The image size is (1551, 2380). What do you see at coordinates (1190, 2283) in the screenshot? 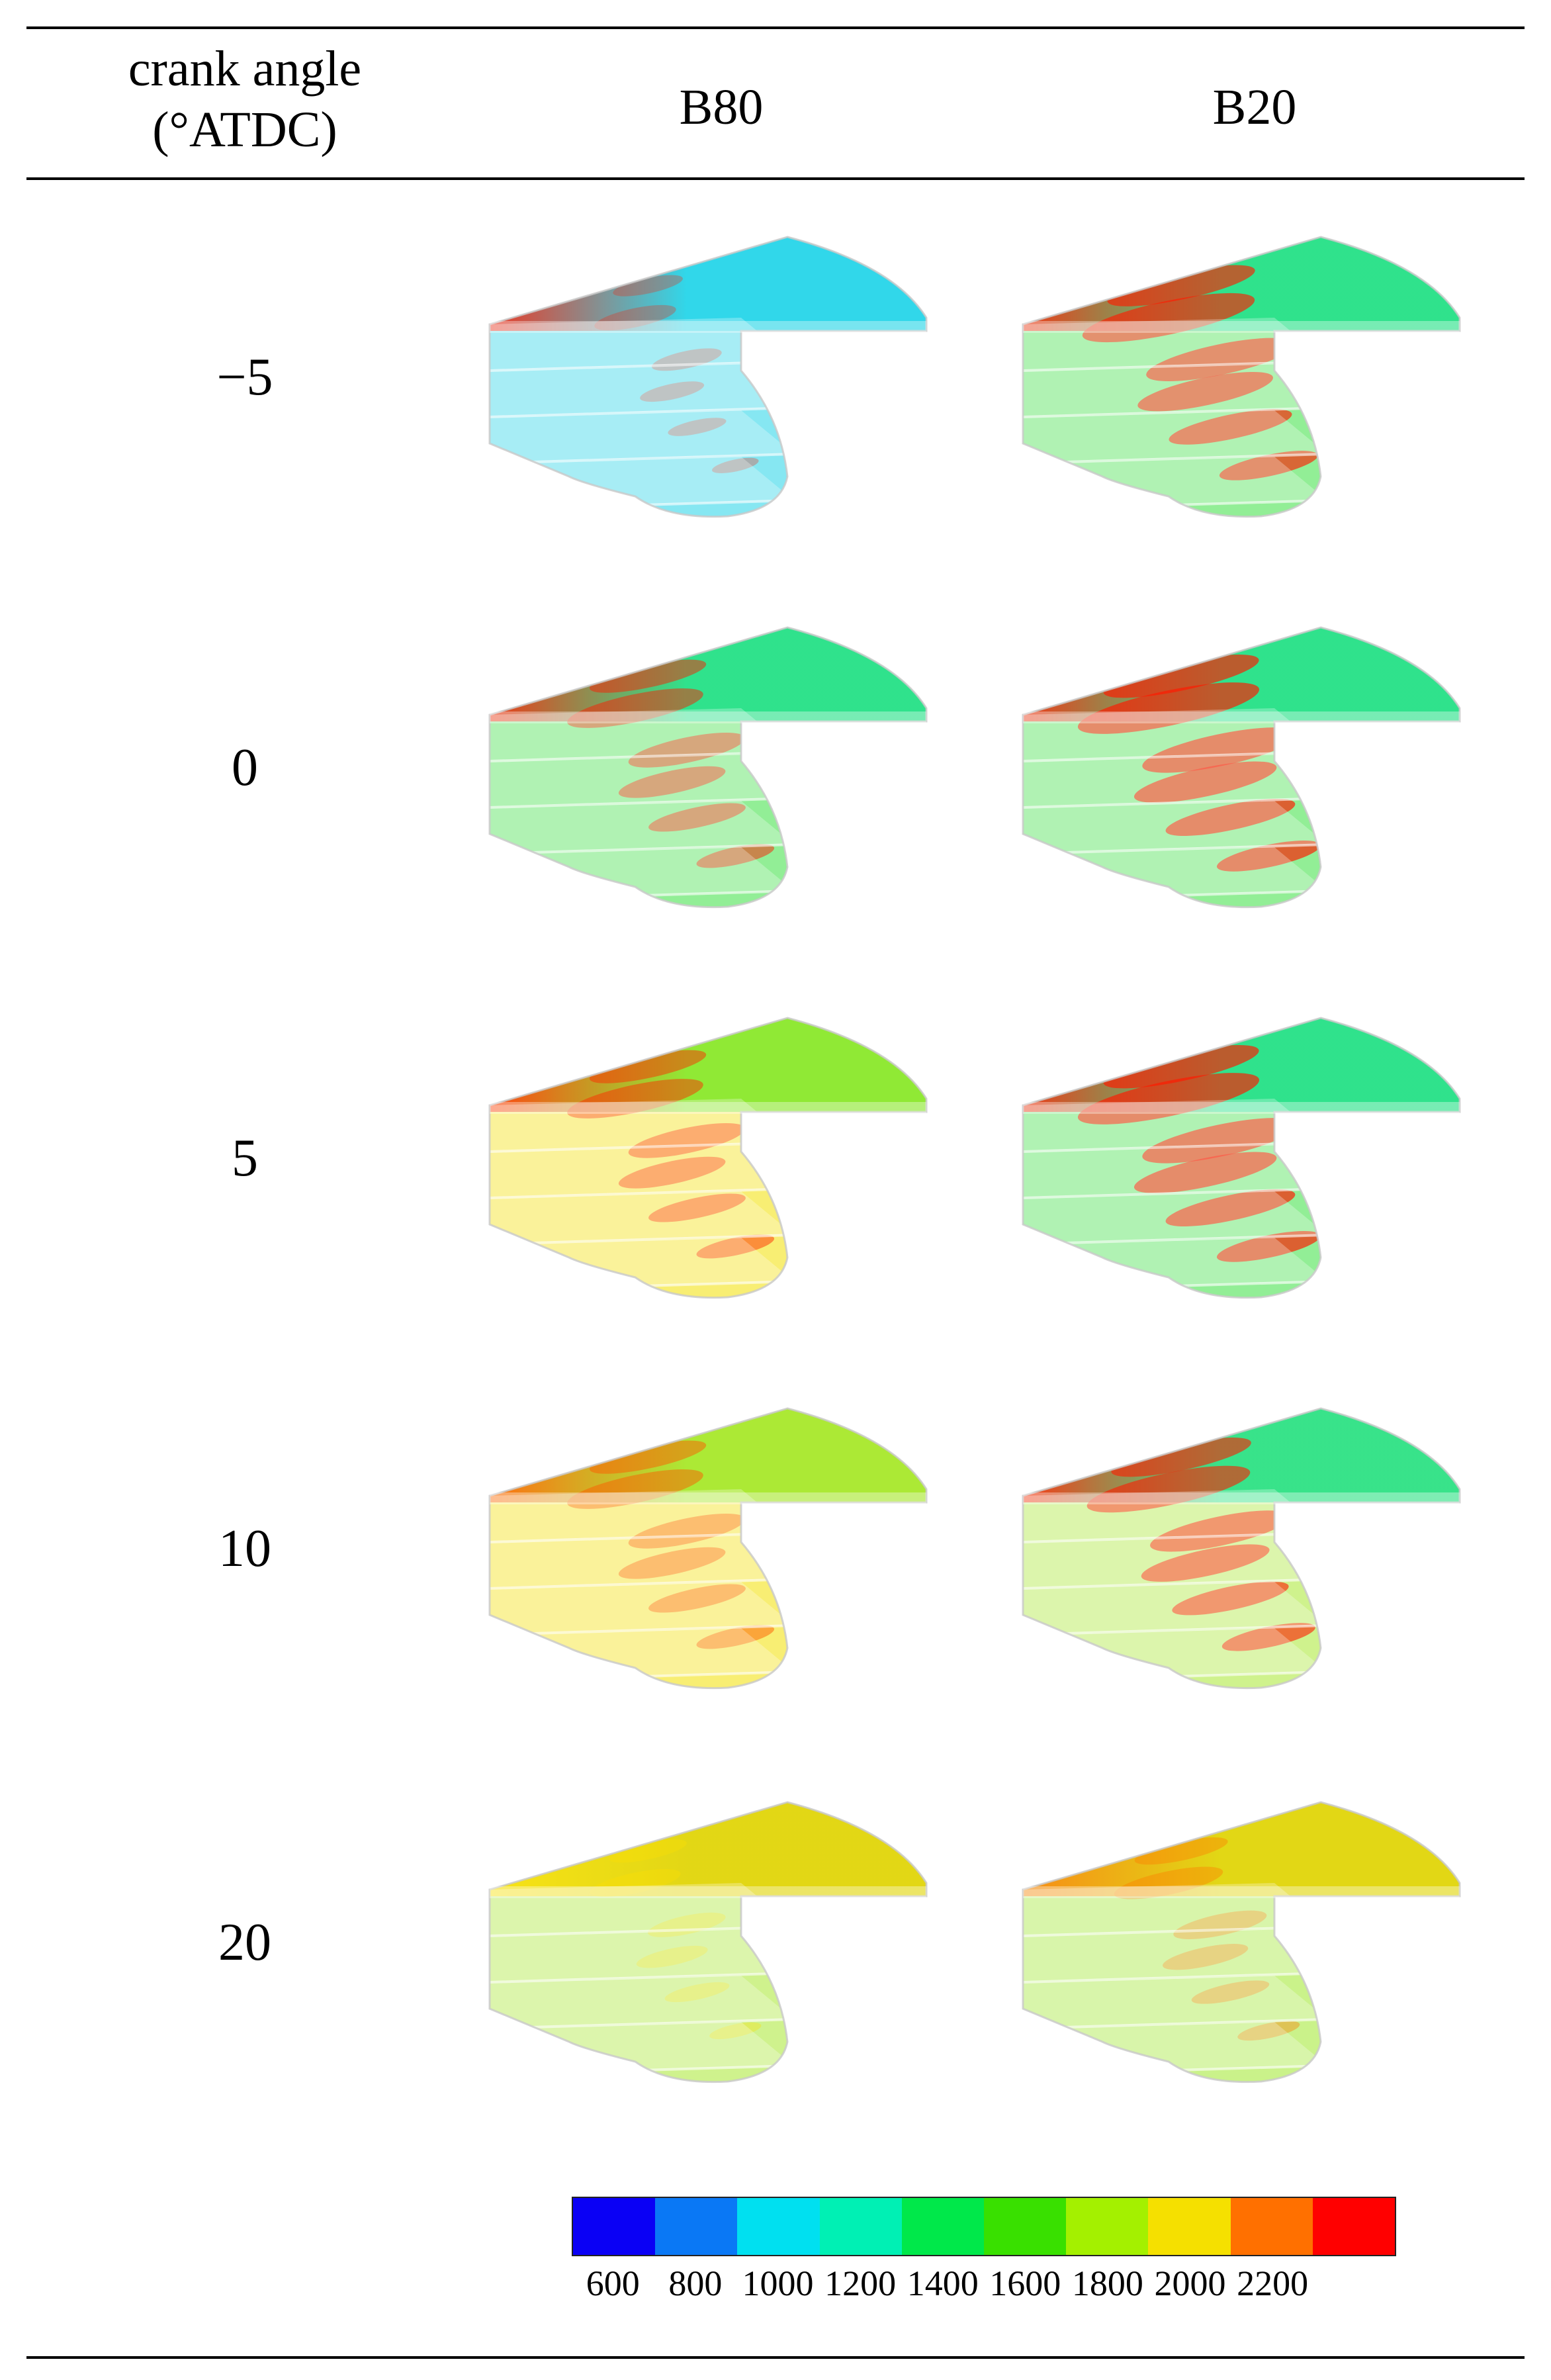
I see `colorbar-tick-label: 2000` at bounding box center [1190, 2283].